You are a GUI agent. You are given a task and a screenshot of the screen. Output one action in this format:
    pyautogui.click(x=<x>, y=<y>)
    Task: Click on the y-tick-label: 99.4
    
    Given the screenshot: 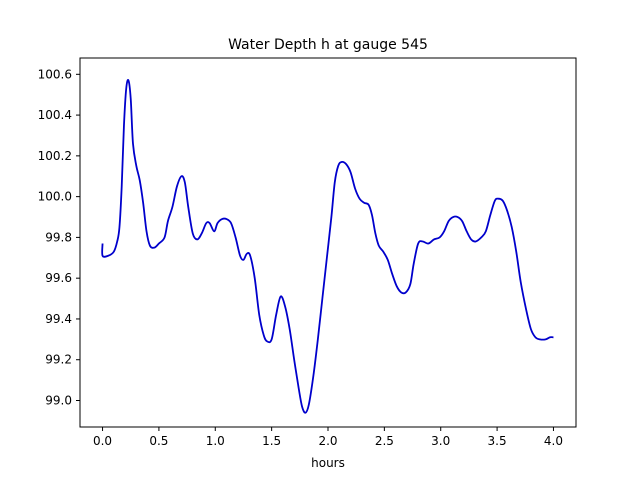 What is the action you would take?
    pyautogui.click(x=58, y=319)
    